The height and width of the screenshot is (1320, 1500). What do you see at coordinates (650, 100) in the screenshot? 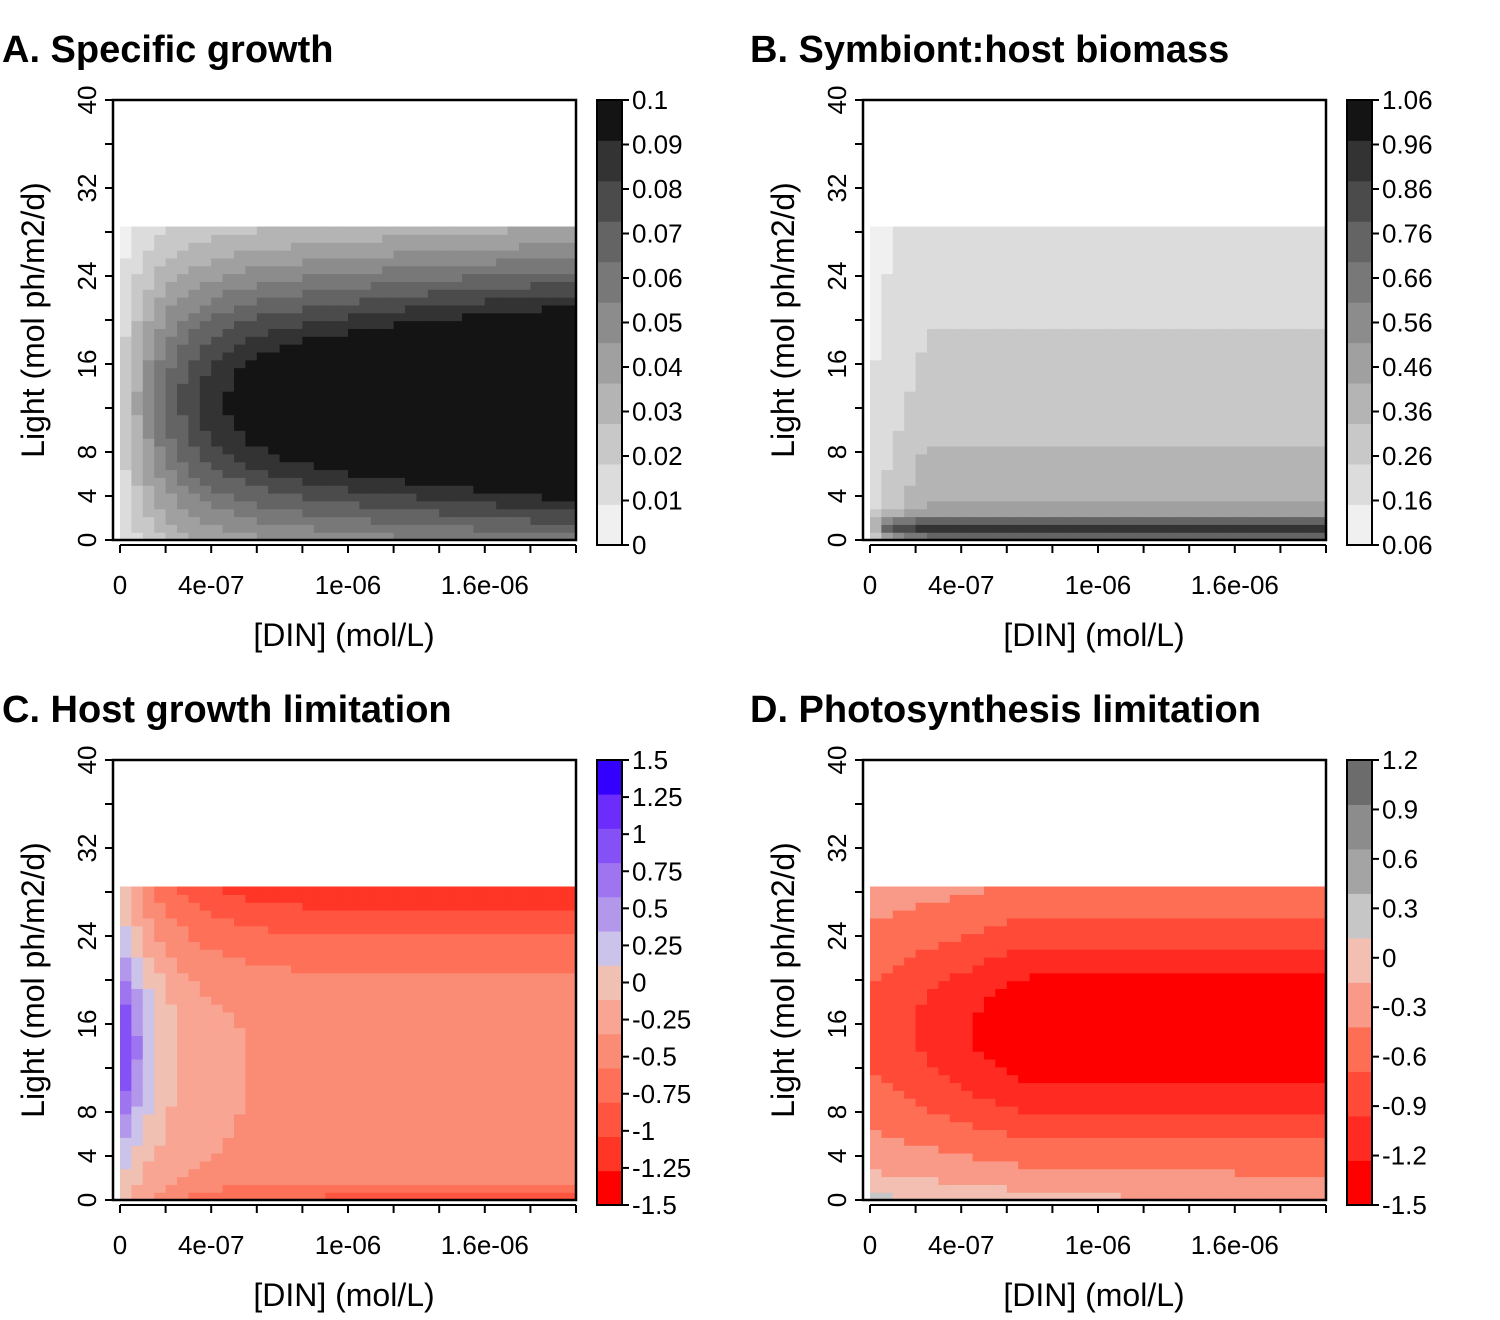
I see `colorbar-label: 0.1` at bounding box center [650, 100].